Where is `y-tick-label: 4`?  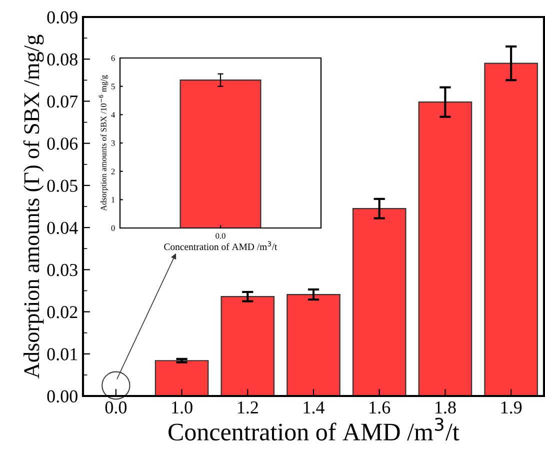 y-tick-label: 4 is located at coordinates (113, 115).